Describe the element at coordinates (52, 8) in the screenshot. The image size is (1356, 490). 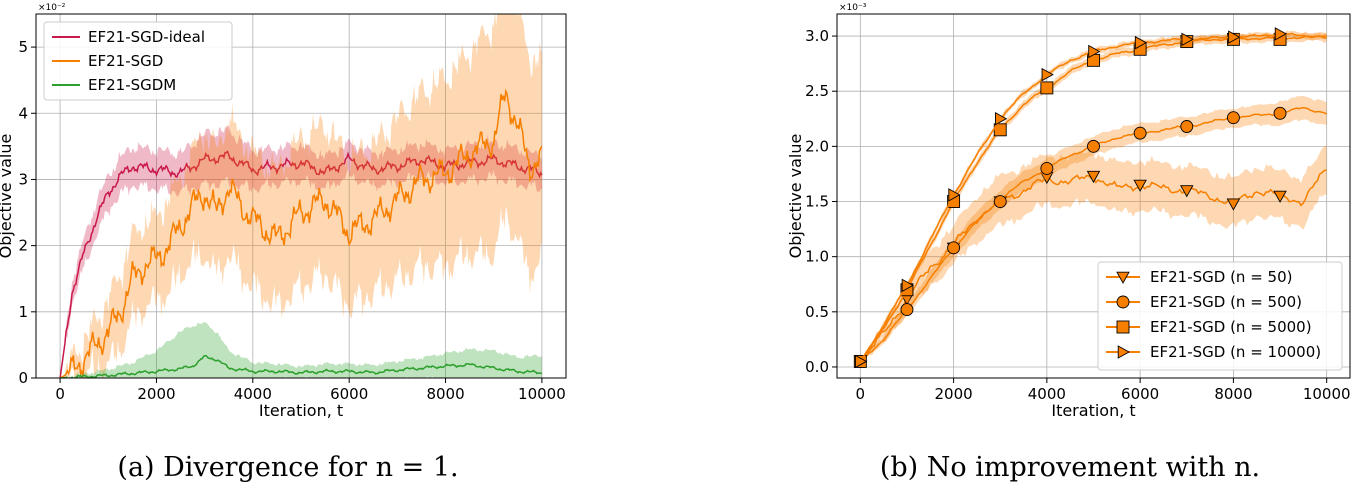
I see `axis-scale-label: ×10⁻²` at that location.